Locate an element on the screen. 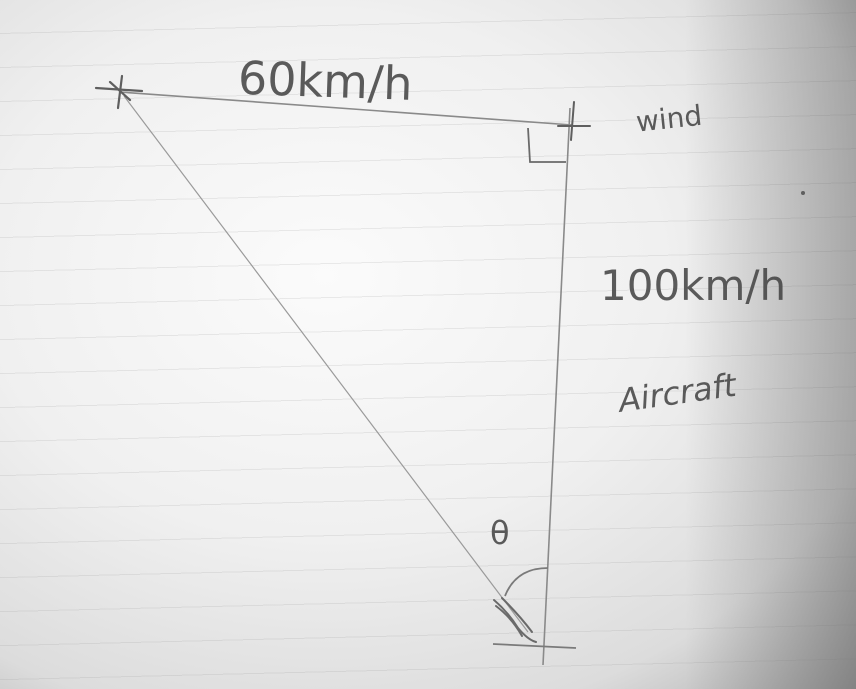 This screenshot has width=856, height=689. bottom-baseline-mark is located at coordinates (534, 646).